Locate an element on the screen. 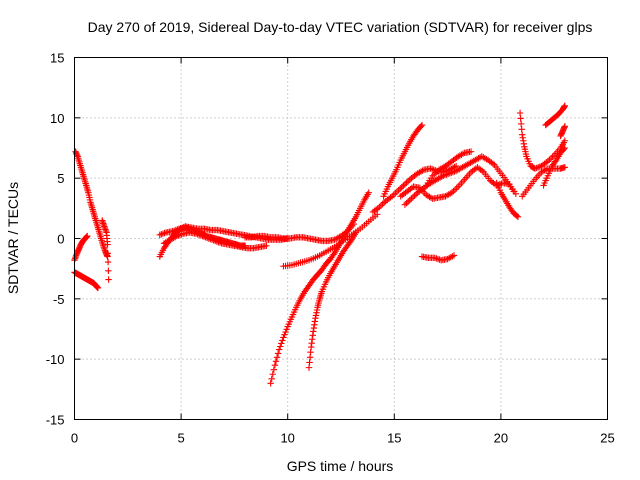 This screenshot has height=480, width=640. x-tick-label: 20 is located at coordinates (501, 438).